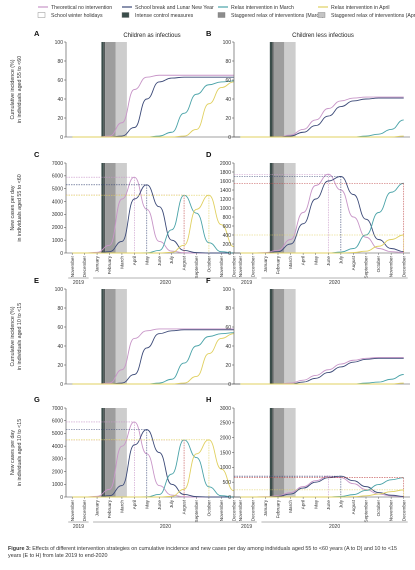 The height and width of the screenshot is (570, 415). Describe the element at coordinates (308, 332) in the screenshot. I see `panel-F: F 0 20 40 60 80 100` at that location.